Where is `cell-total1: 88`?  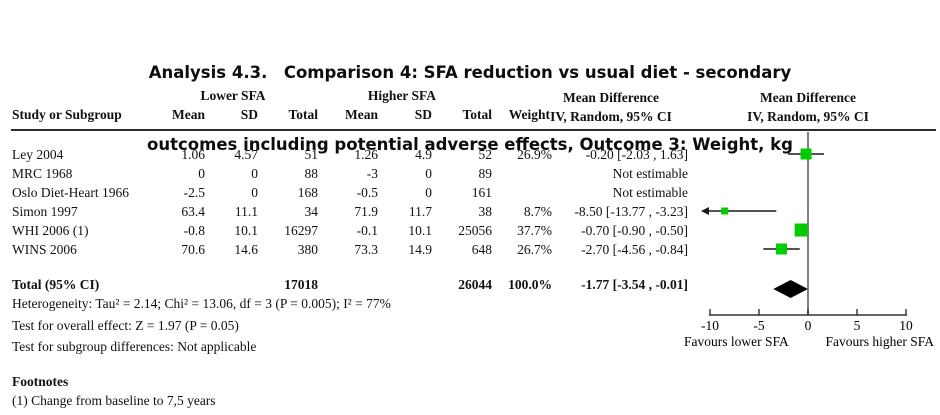
cell-total1: 88 is located at coordinates (311, 173).